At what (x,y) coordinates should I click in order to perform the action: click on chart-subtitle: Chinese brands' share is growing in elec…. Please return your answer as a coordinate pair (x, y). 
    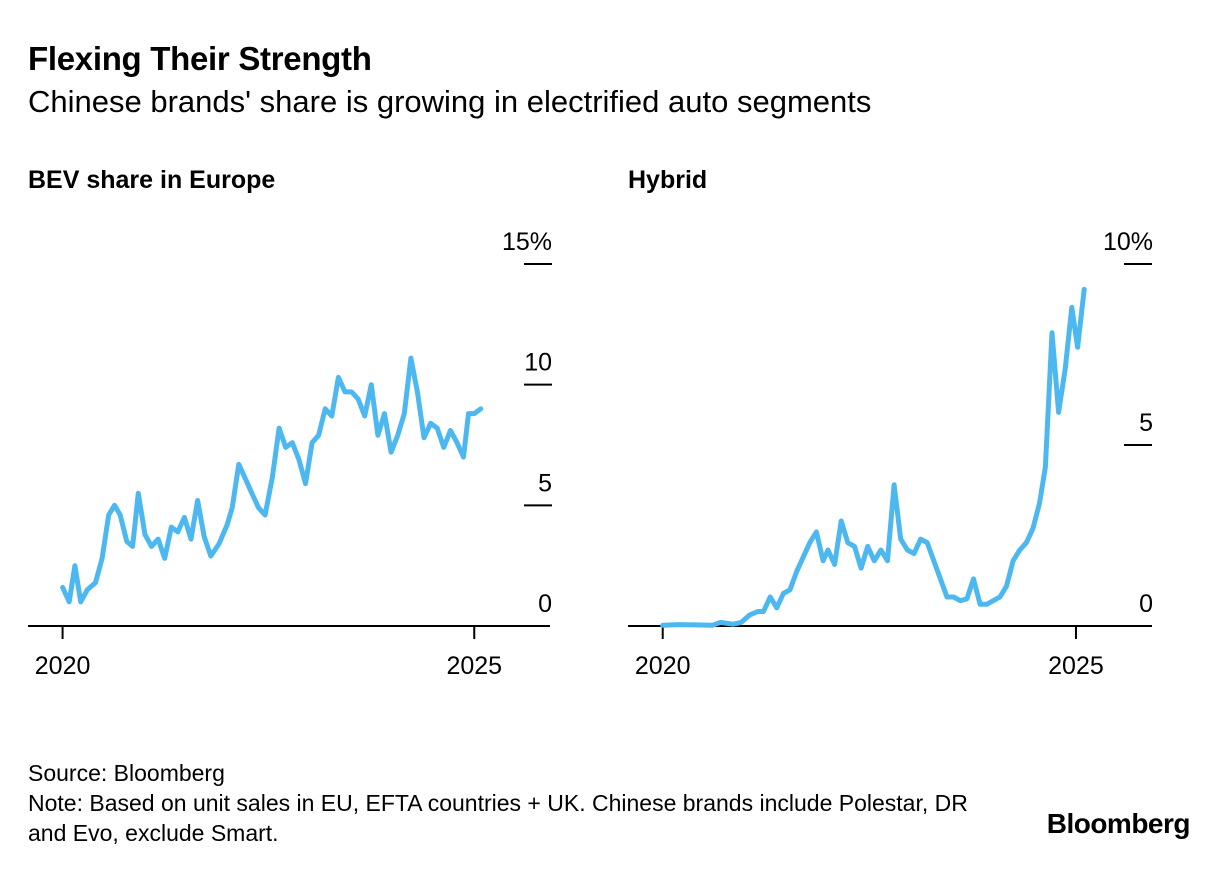
    Looking at the image, I should click on (450, 101).